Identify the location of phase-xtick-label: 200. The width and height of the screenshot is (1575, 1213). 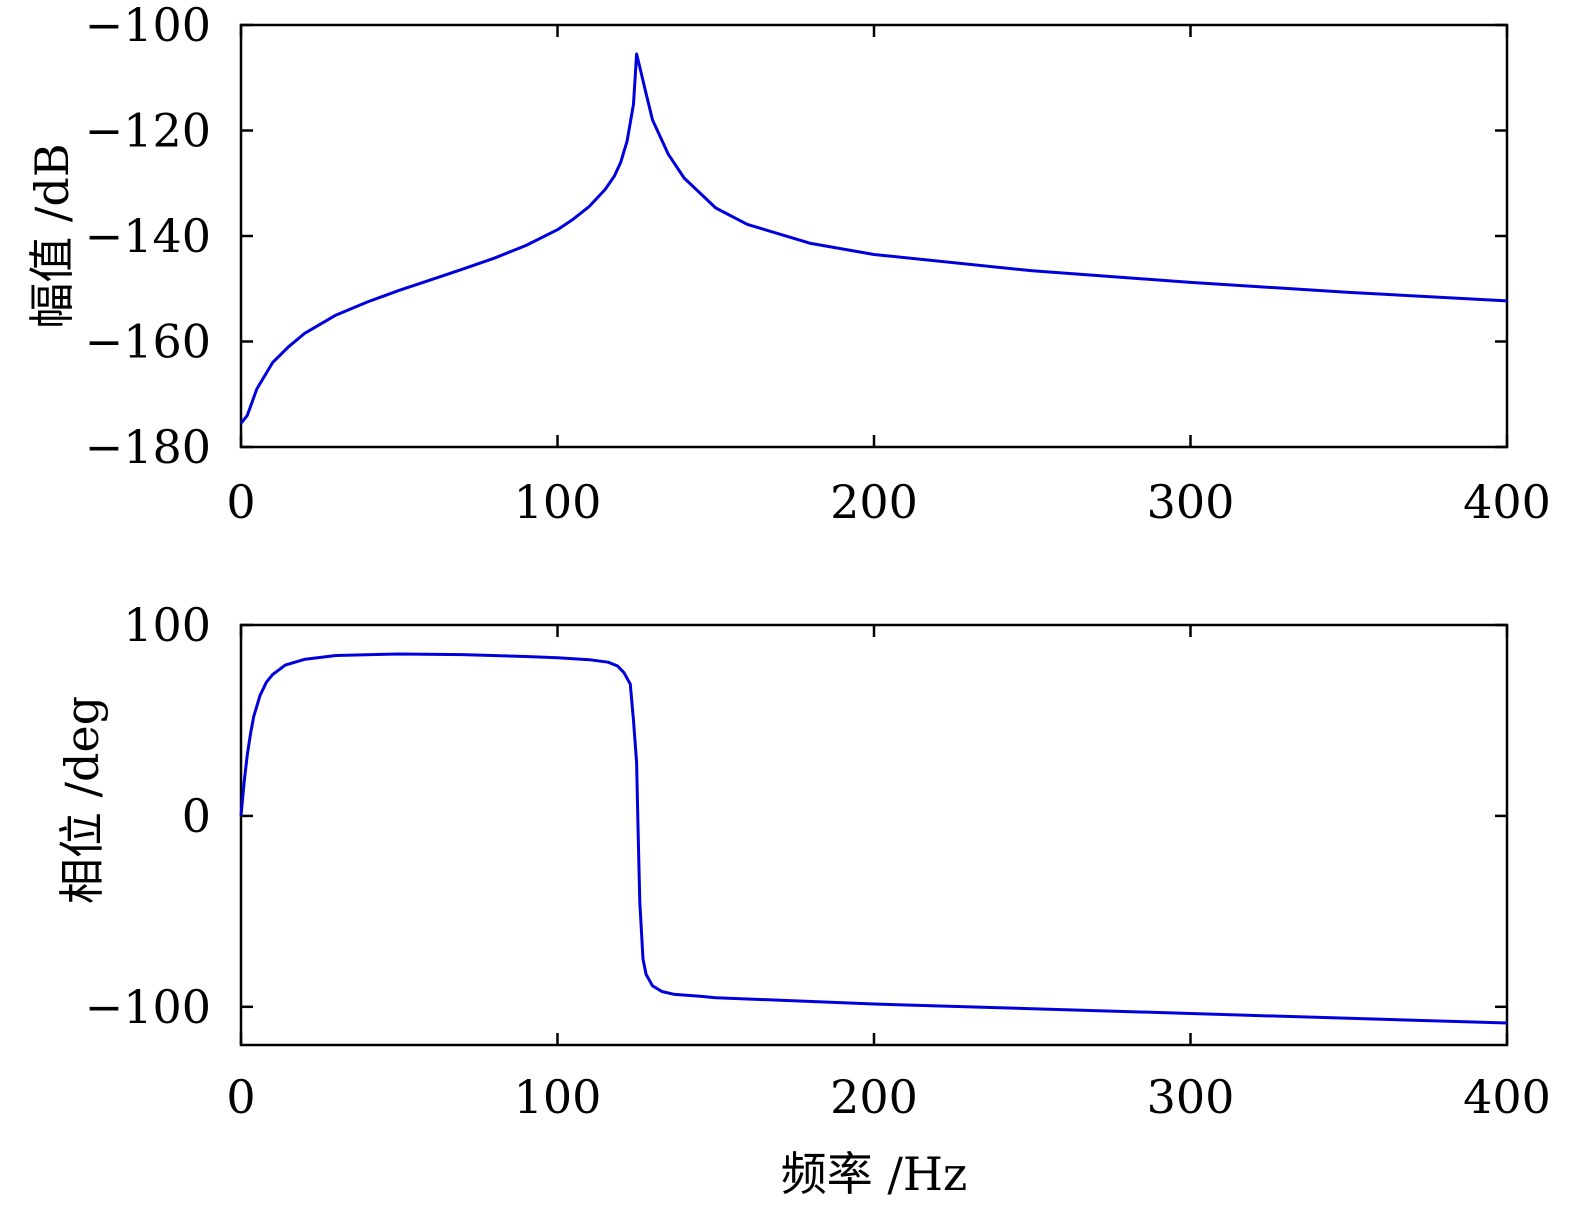
(874, 1097).